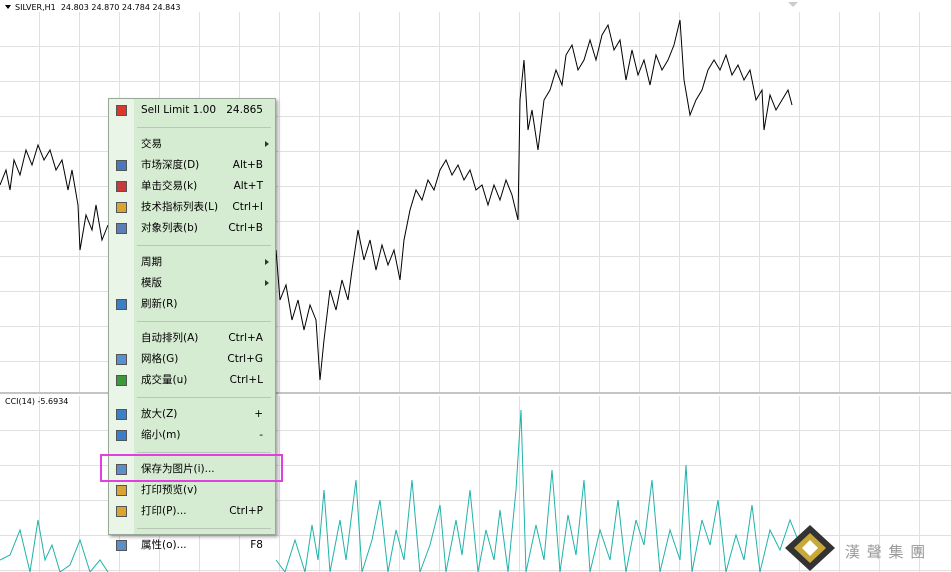 The image size is (951, 572). I want to click on menu-label: 模版, so click(151, 283).